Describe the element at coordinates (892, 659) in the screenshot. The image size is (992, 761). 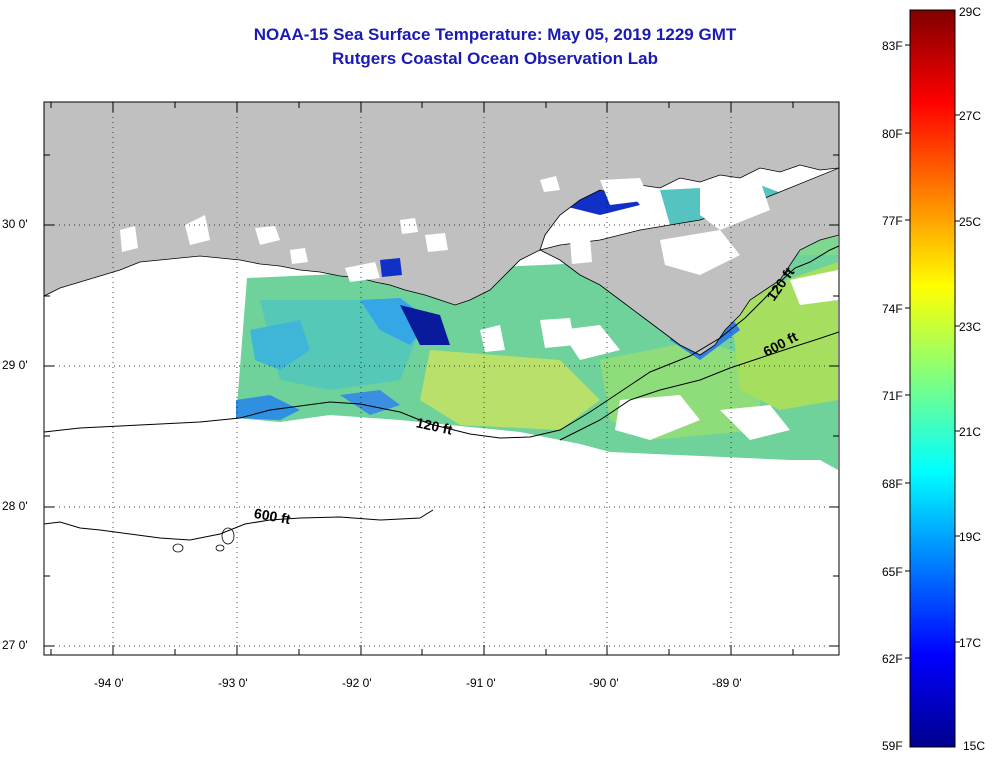
I see `colorbar-f-label: 62F` at that location.